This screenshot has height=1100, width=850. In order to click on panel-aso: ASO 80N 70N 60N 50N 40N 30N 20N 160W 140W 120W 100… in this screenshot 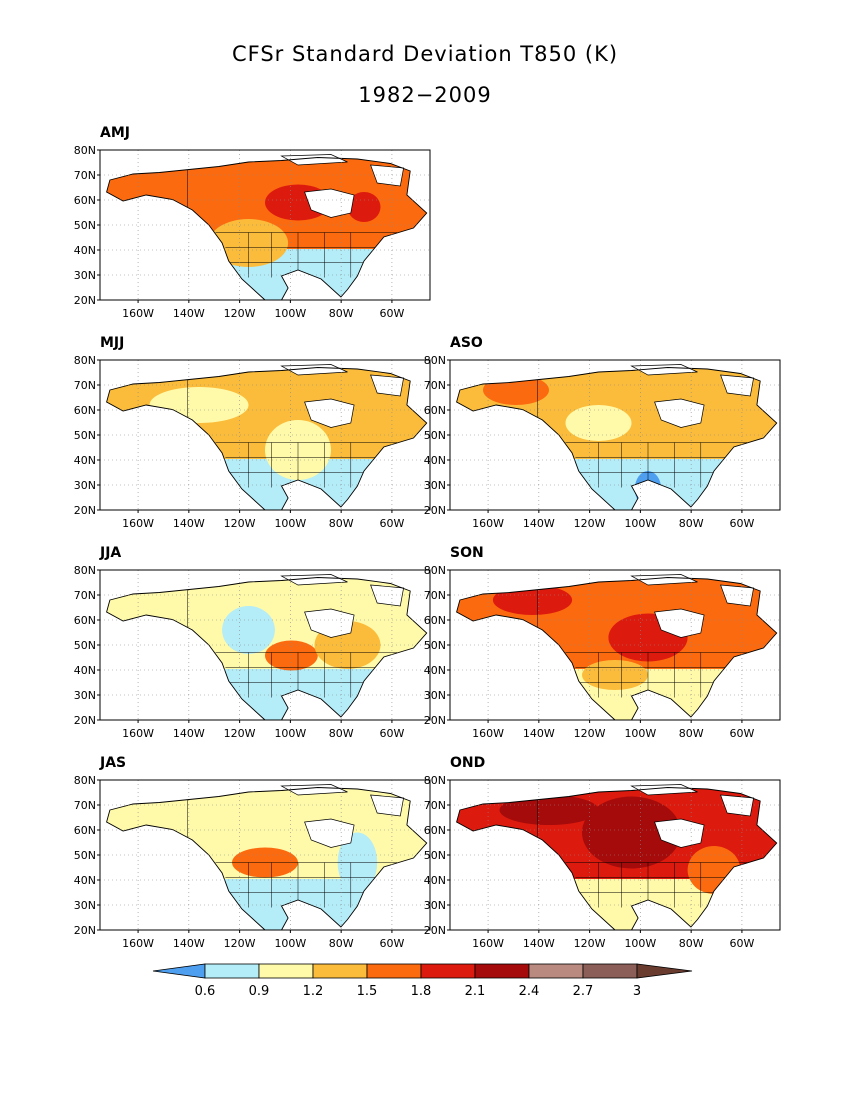, I will do `click(610, 440)`.